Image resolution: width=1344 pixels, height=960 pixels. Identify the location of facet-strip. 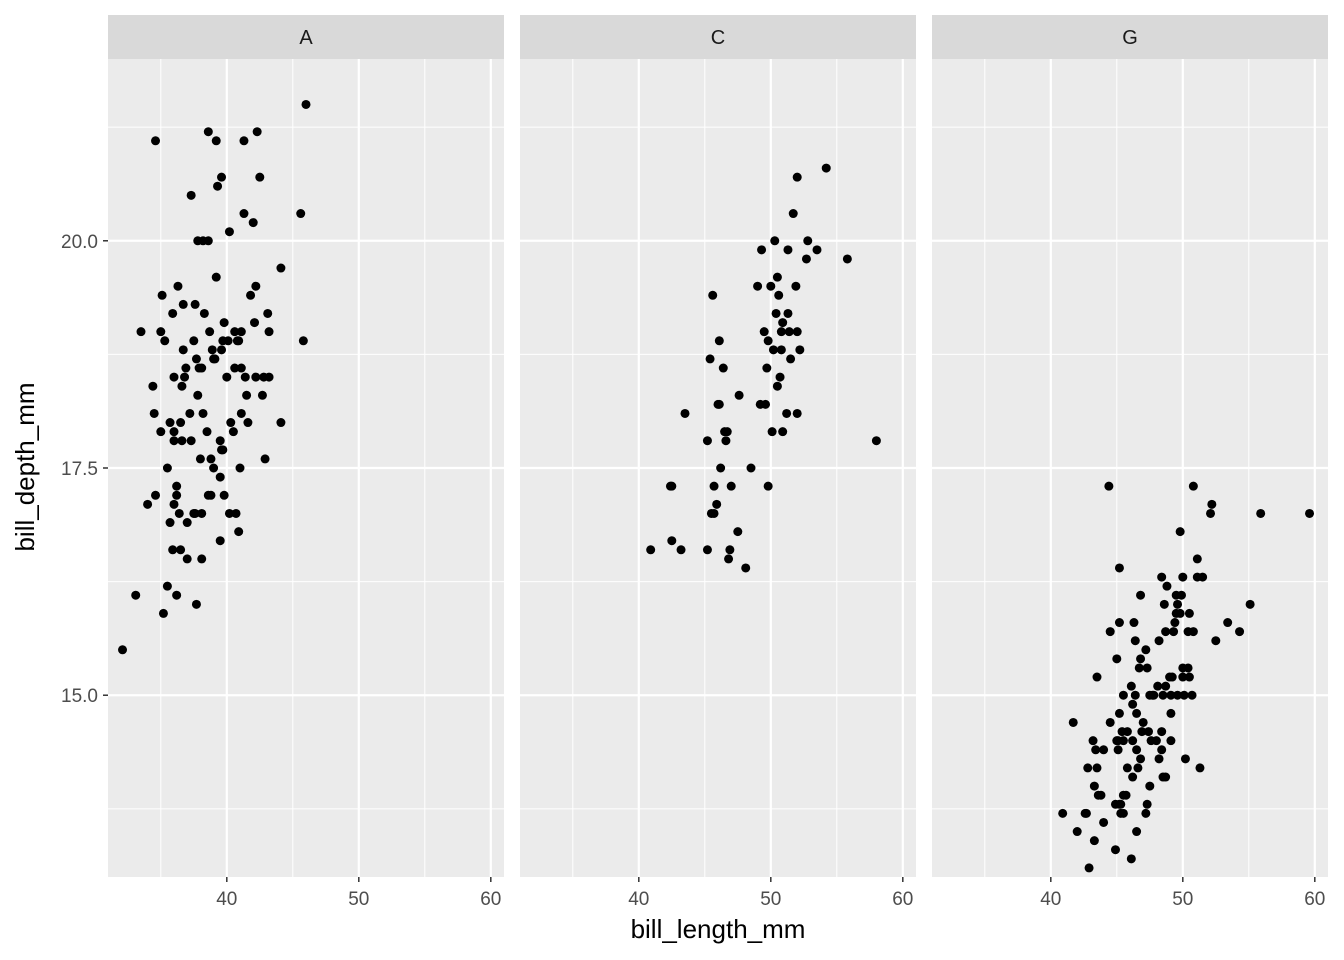
(718, 37).